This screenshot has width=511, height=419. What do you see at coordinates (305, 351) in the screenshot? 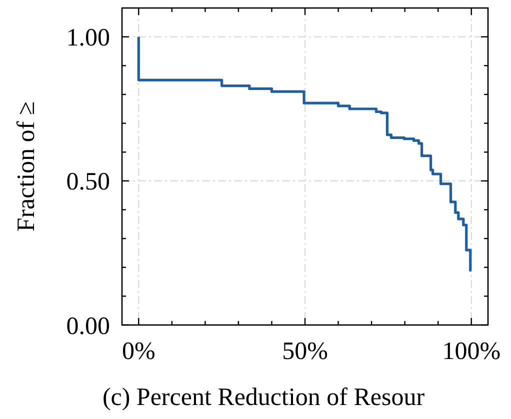
I see `x-tick-label: 50%` at bounding box center [305, 351].